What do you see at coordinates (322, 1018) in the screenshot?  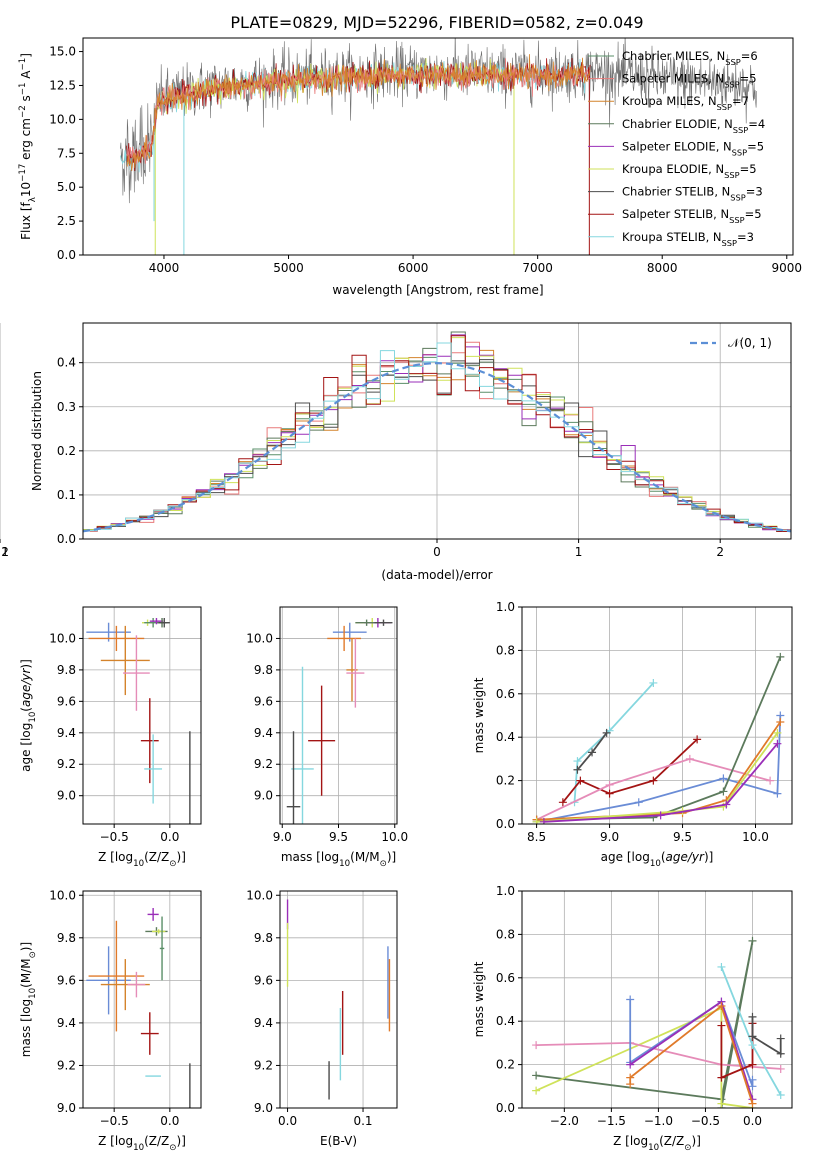 I see `mass-vs-ebv-panel: 0.0 0.1 9.0 9.2 9.4 9.6 9.8 10.0 E(B-V)` at bounding box center [322, 1018].